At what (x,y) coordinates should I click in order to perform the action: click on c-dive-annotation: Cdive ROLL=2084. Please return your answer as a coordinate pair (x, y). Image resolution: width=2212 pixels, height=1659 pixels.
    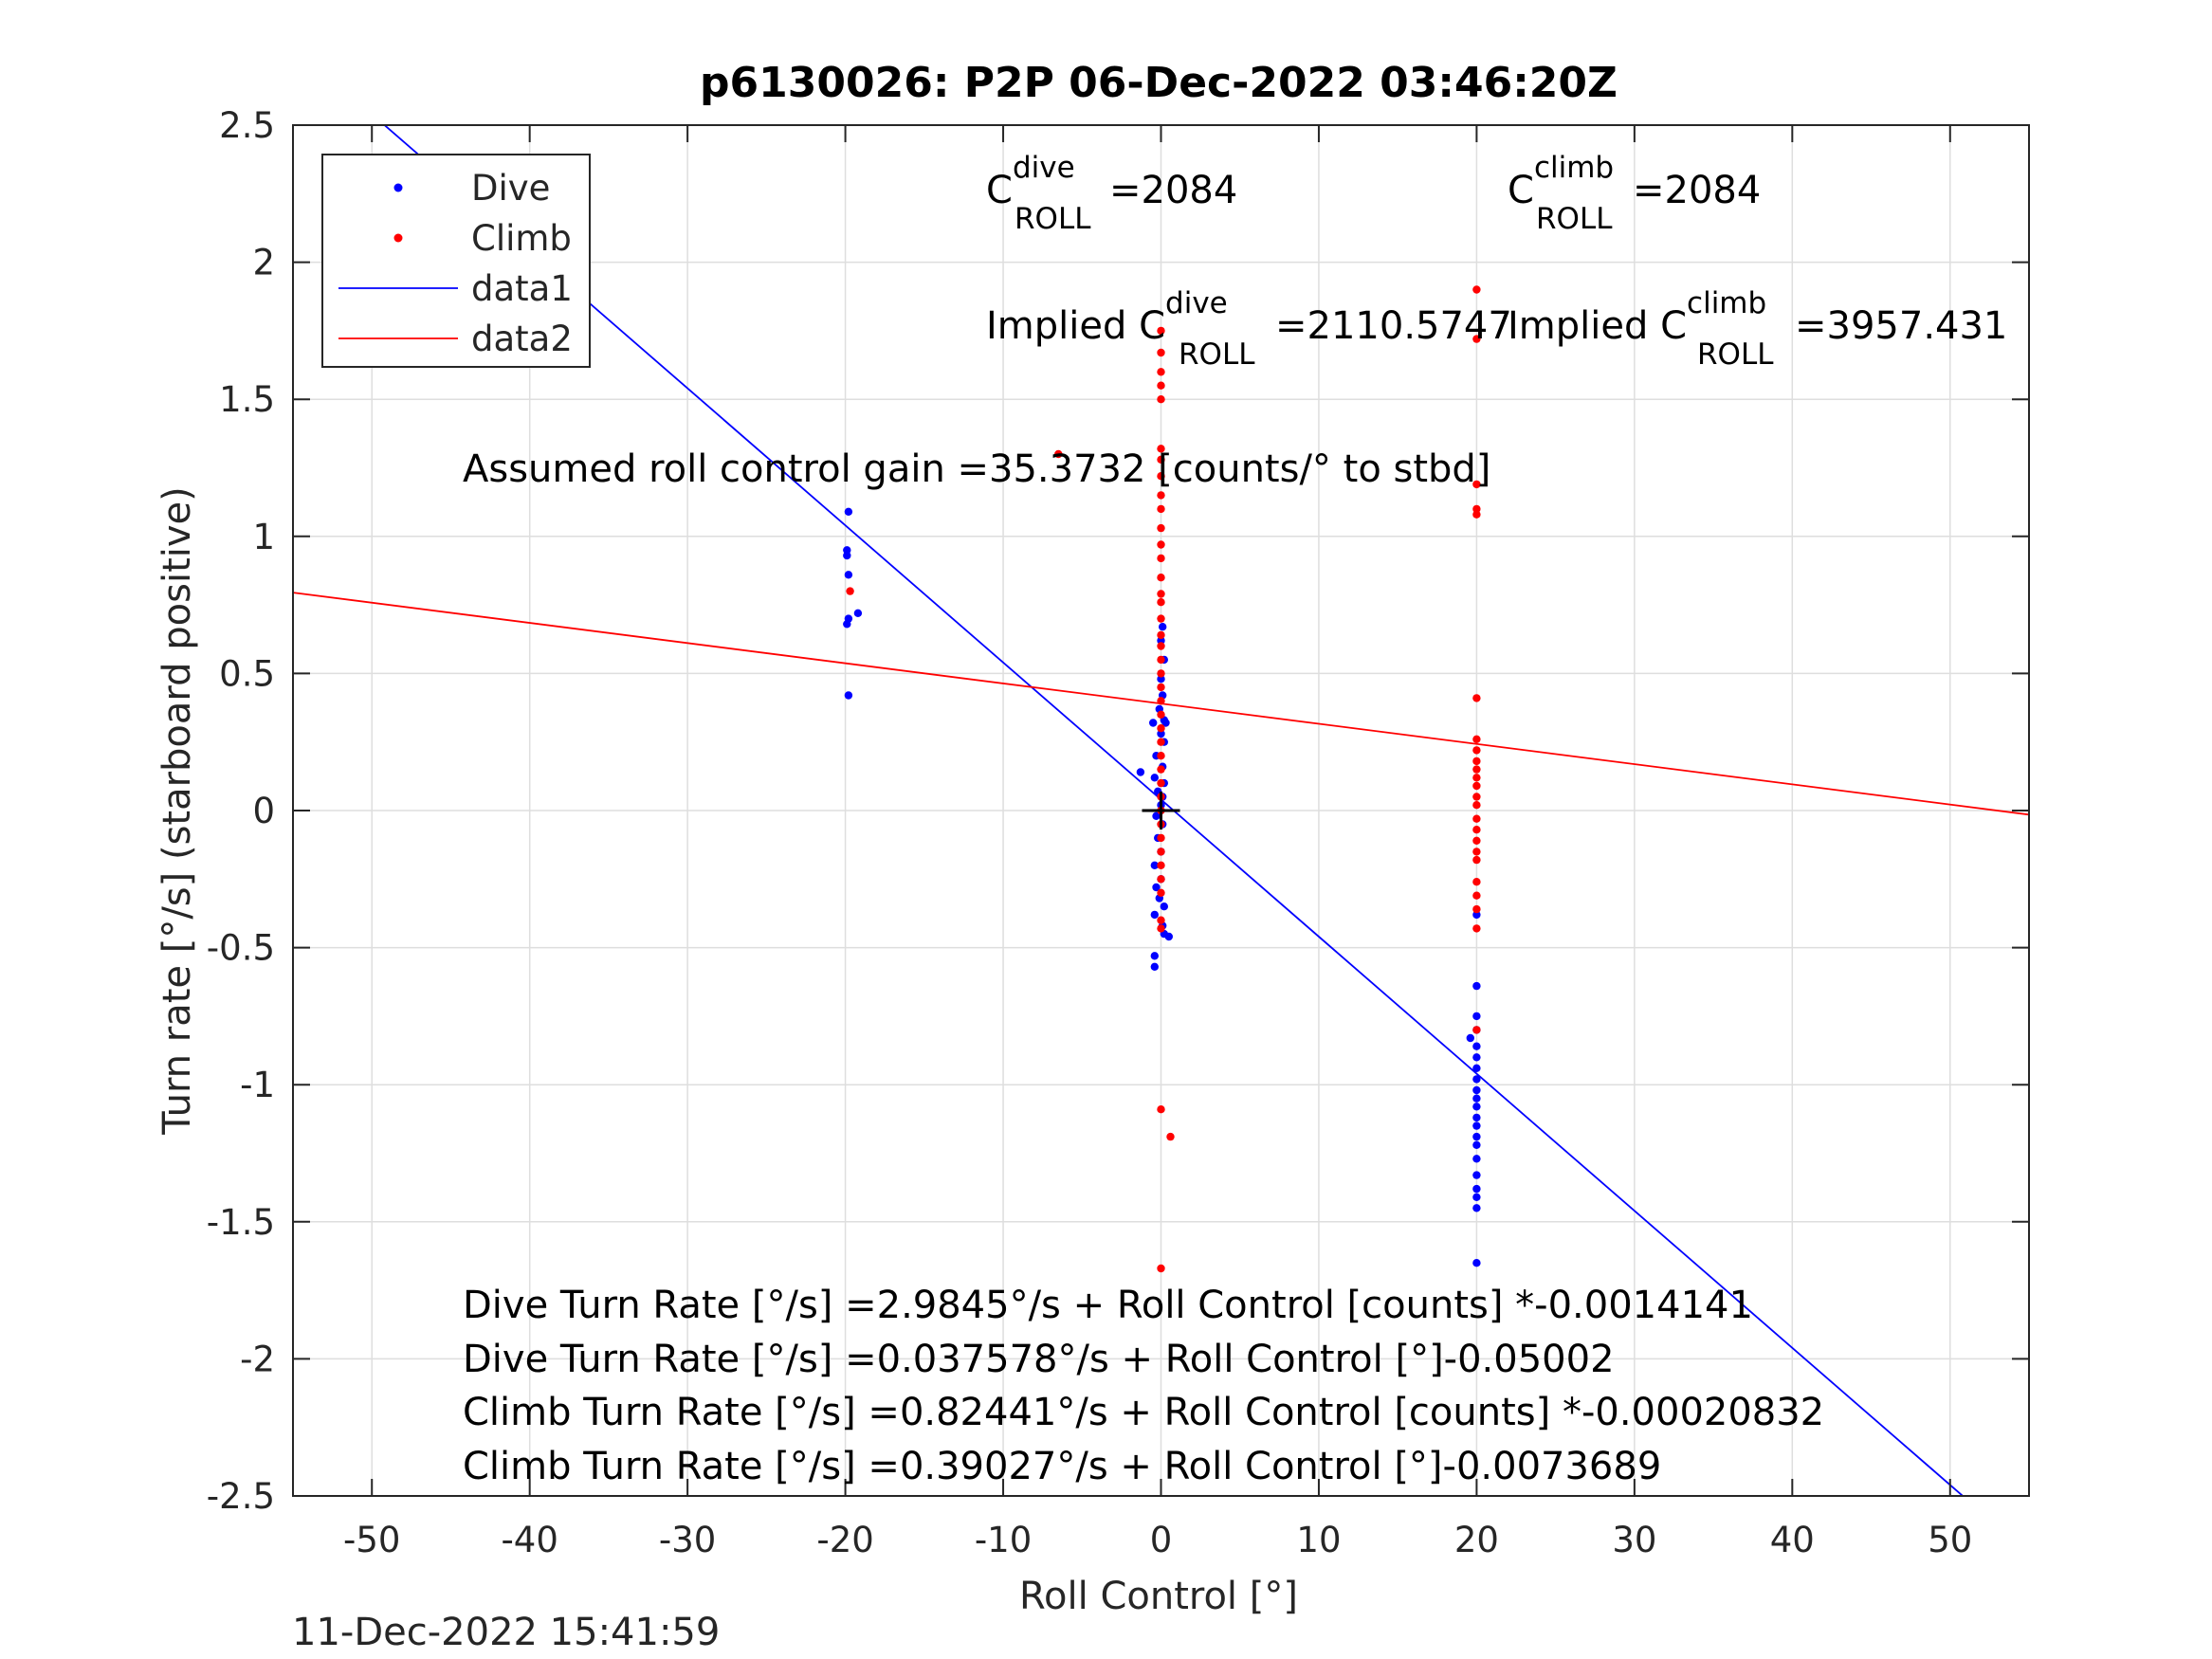
    Looking at the image, I should click on (1111, 193).